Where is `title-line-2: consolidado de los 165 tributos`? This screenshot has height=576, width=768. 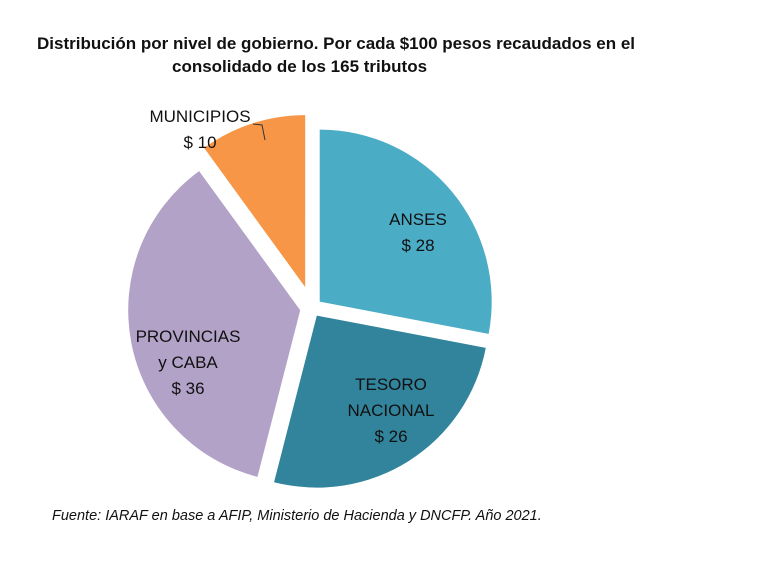
title-line-2: consolidado de los 165 tributos is located at coordinates (300, 66).